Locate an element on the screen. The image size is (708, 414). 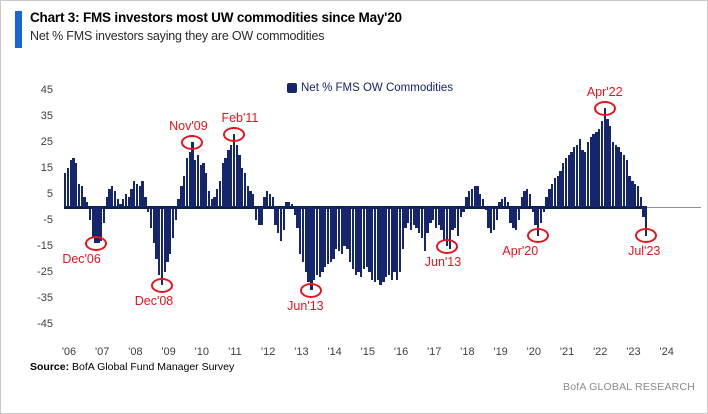
y-axis-tick-label: 35 is located at coordinates (46, 116).